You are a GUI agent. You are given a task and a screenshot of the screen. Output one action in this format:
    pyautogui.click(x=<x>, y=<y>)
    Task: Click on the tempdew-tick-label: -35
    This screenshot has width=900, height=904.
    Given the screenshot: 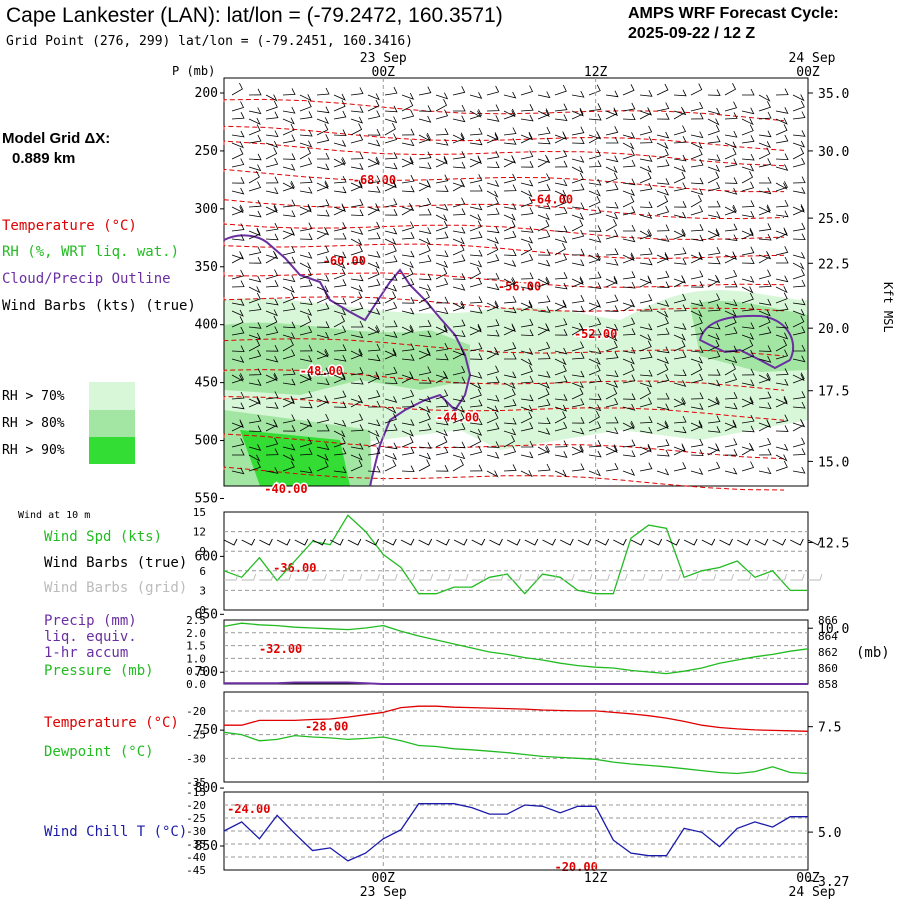 What is the action you would take?
    pyautogui.click(x=196, y=782)
    